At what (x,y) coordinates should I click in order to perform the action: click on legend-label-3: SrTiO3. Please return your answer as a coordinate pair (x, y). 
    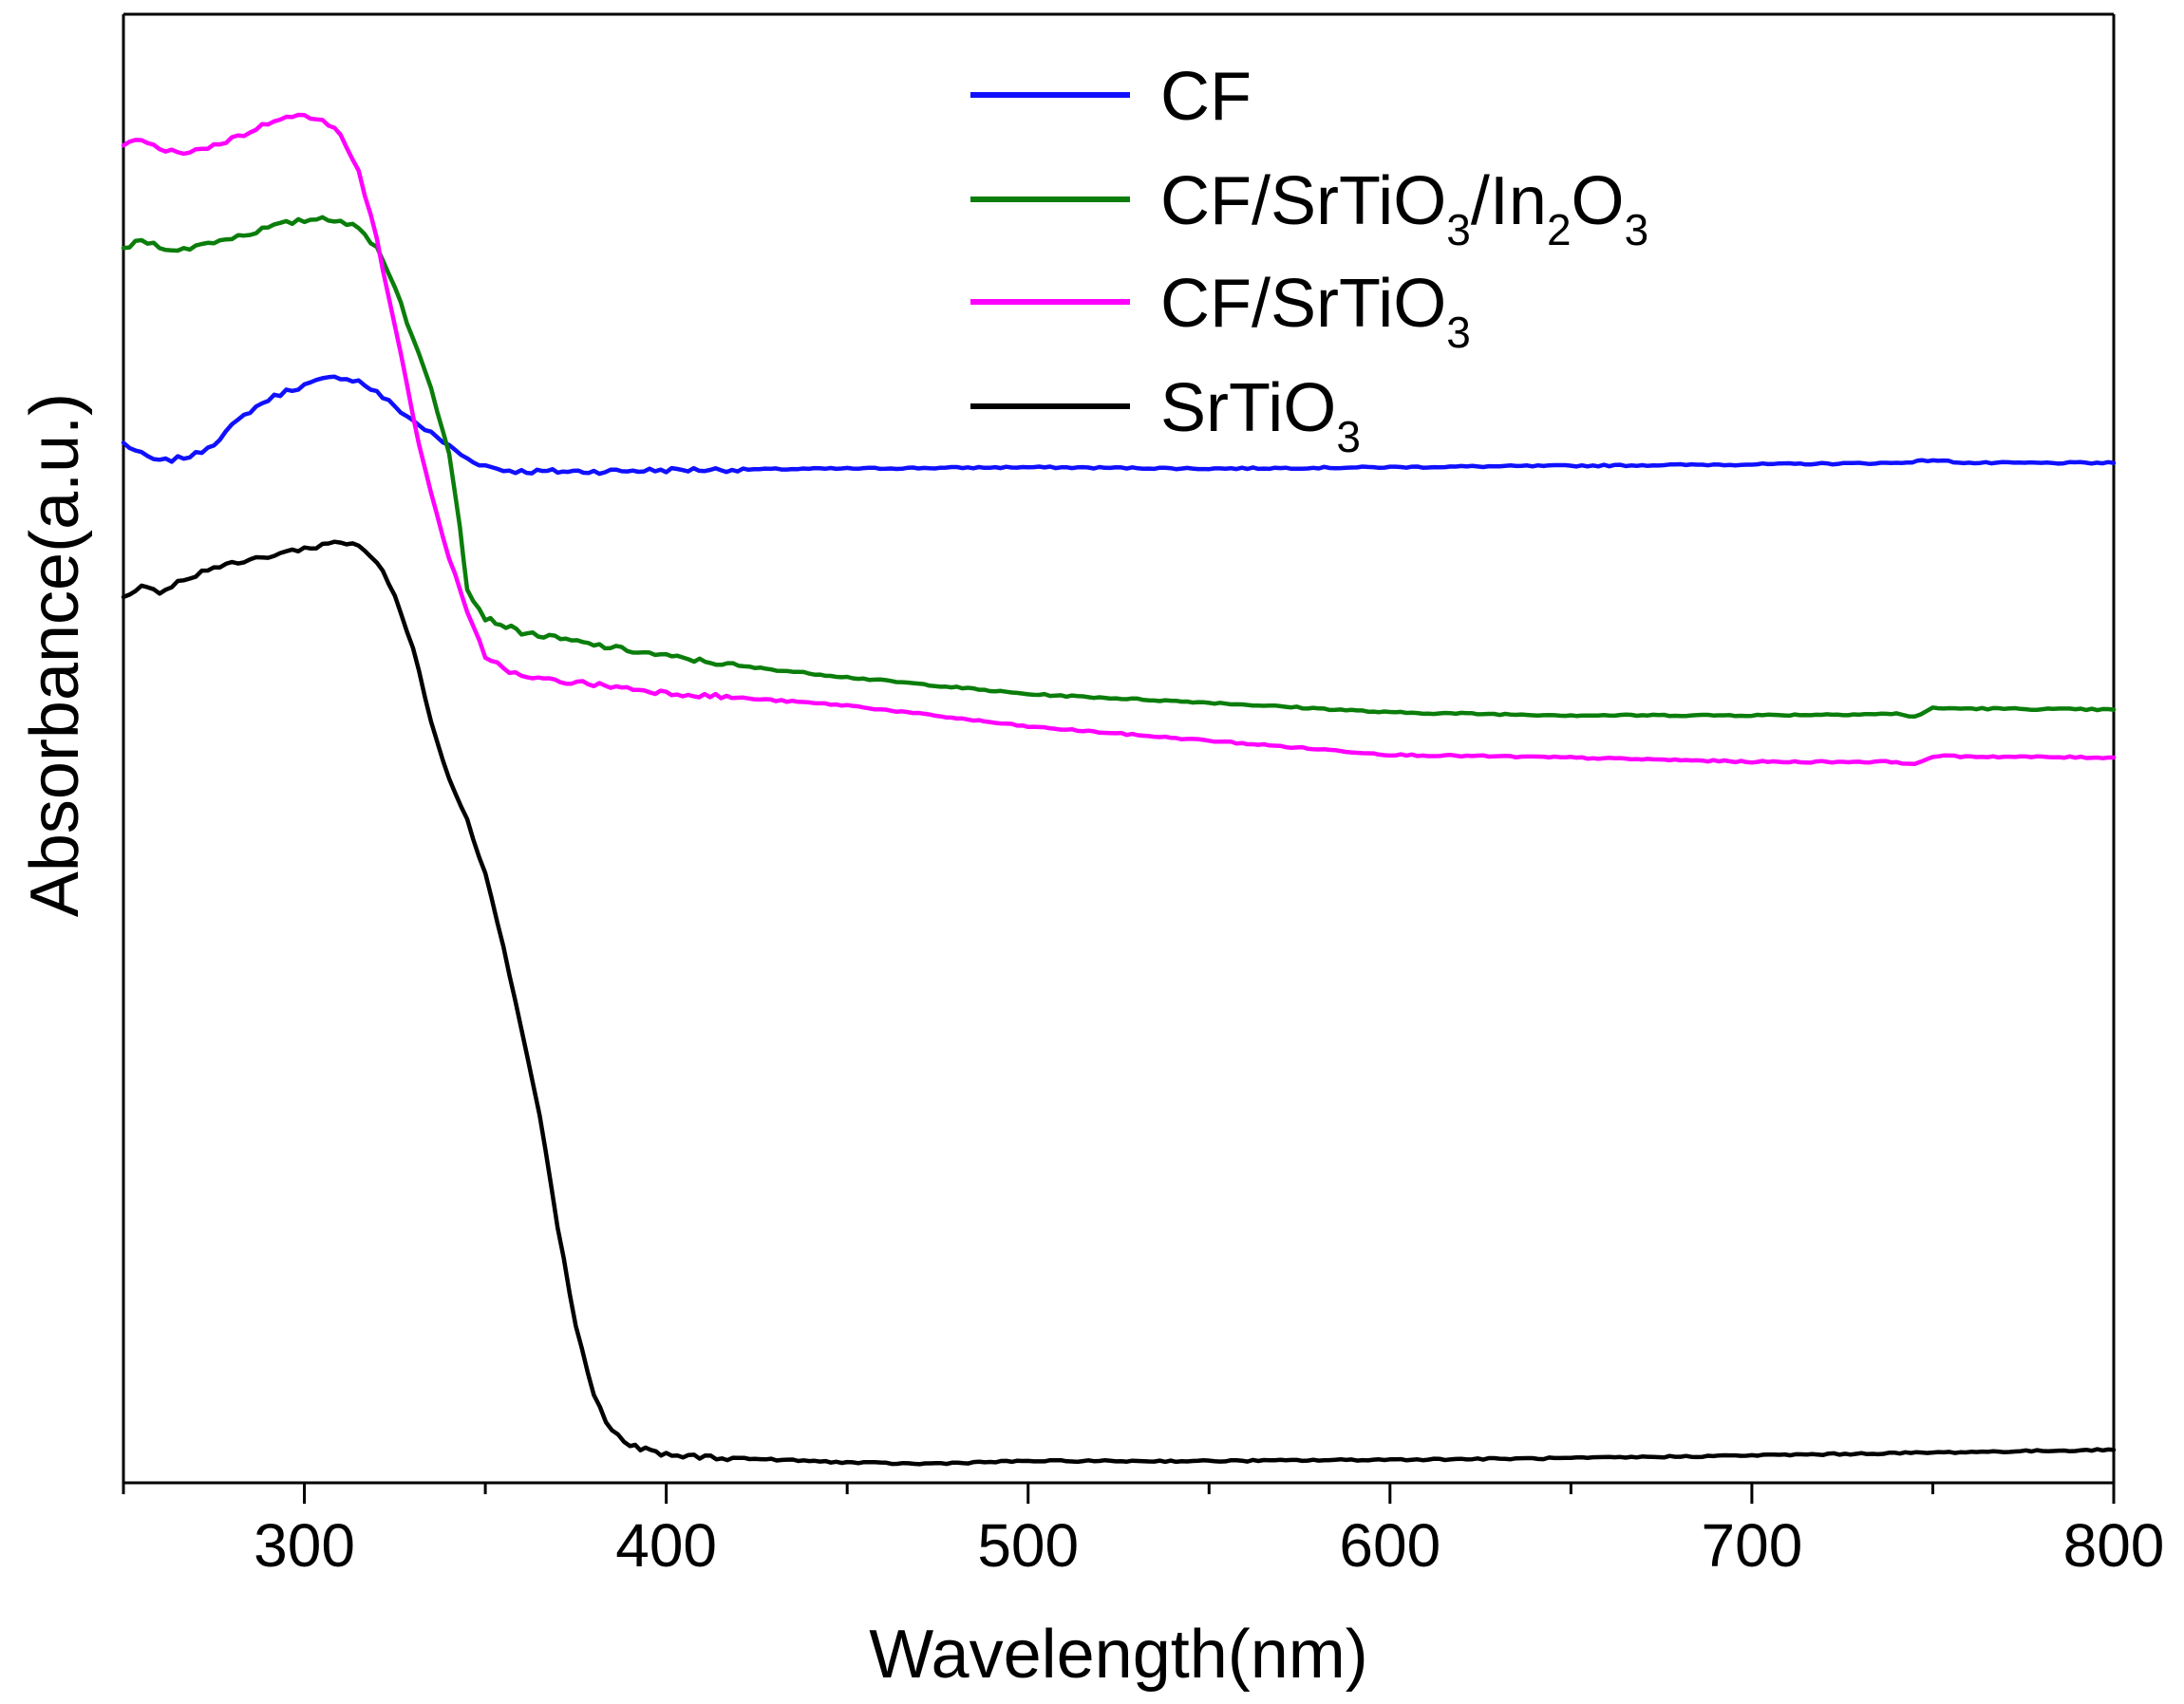
    Looking at the image, I should click on (1260, 415).